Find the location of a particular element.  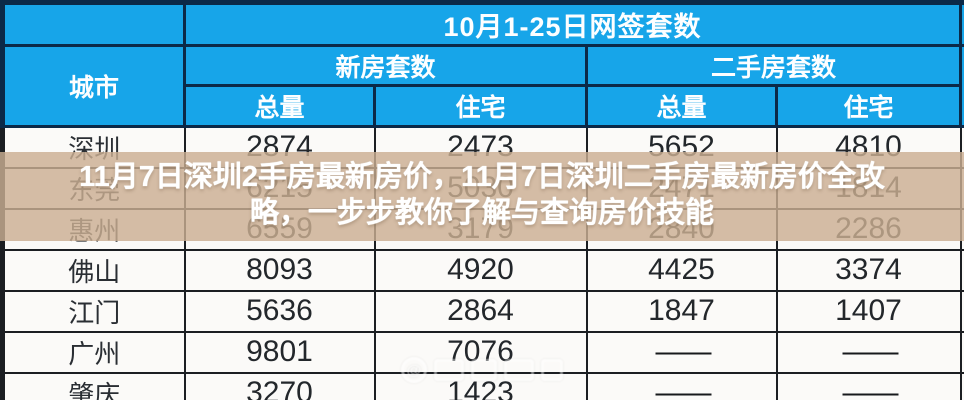

col-header-second-hand: 二手房套数 is located at coordinates (773, 65).